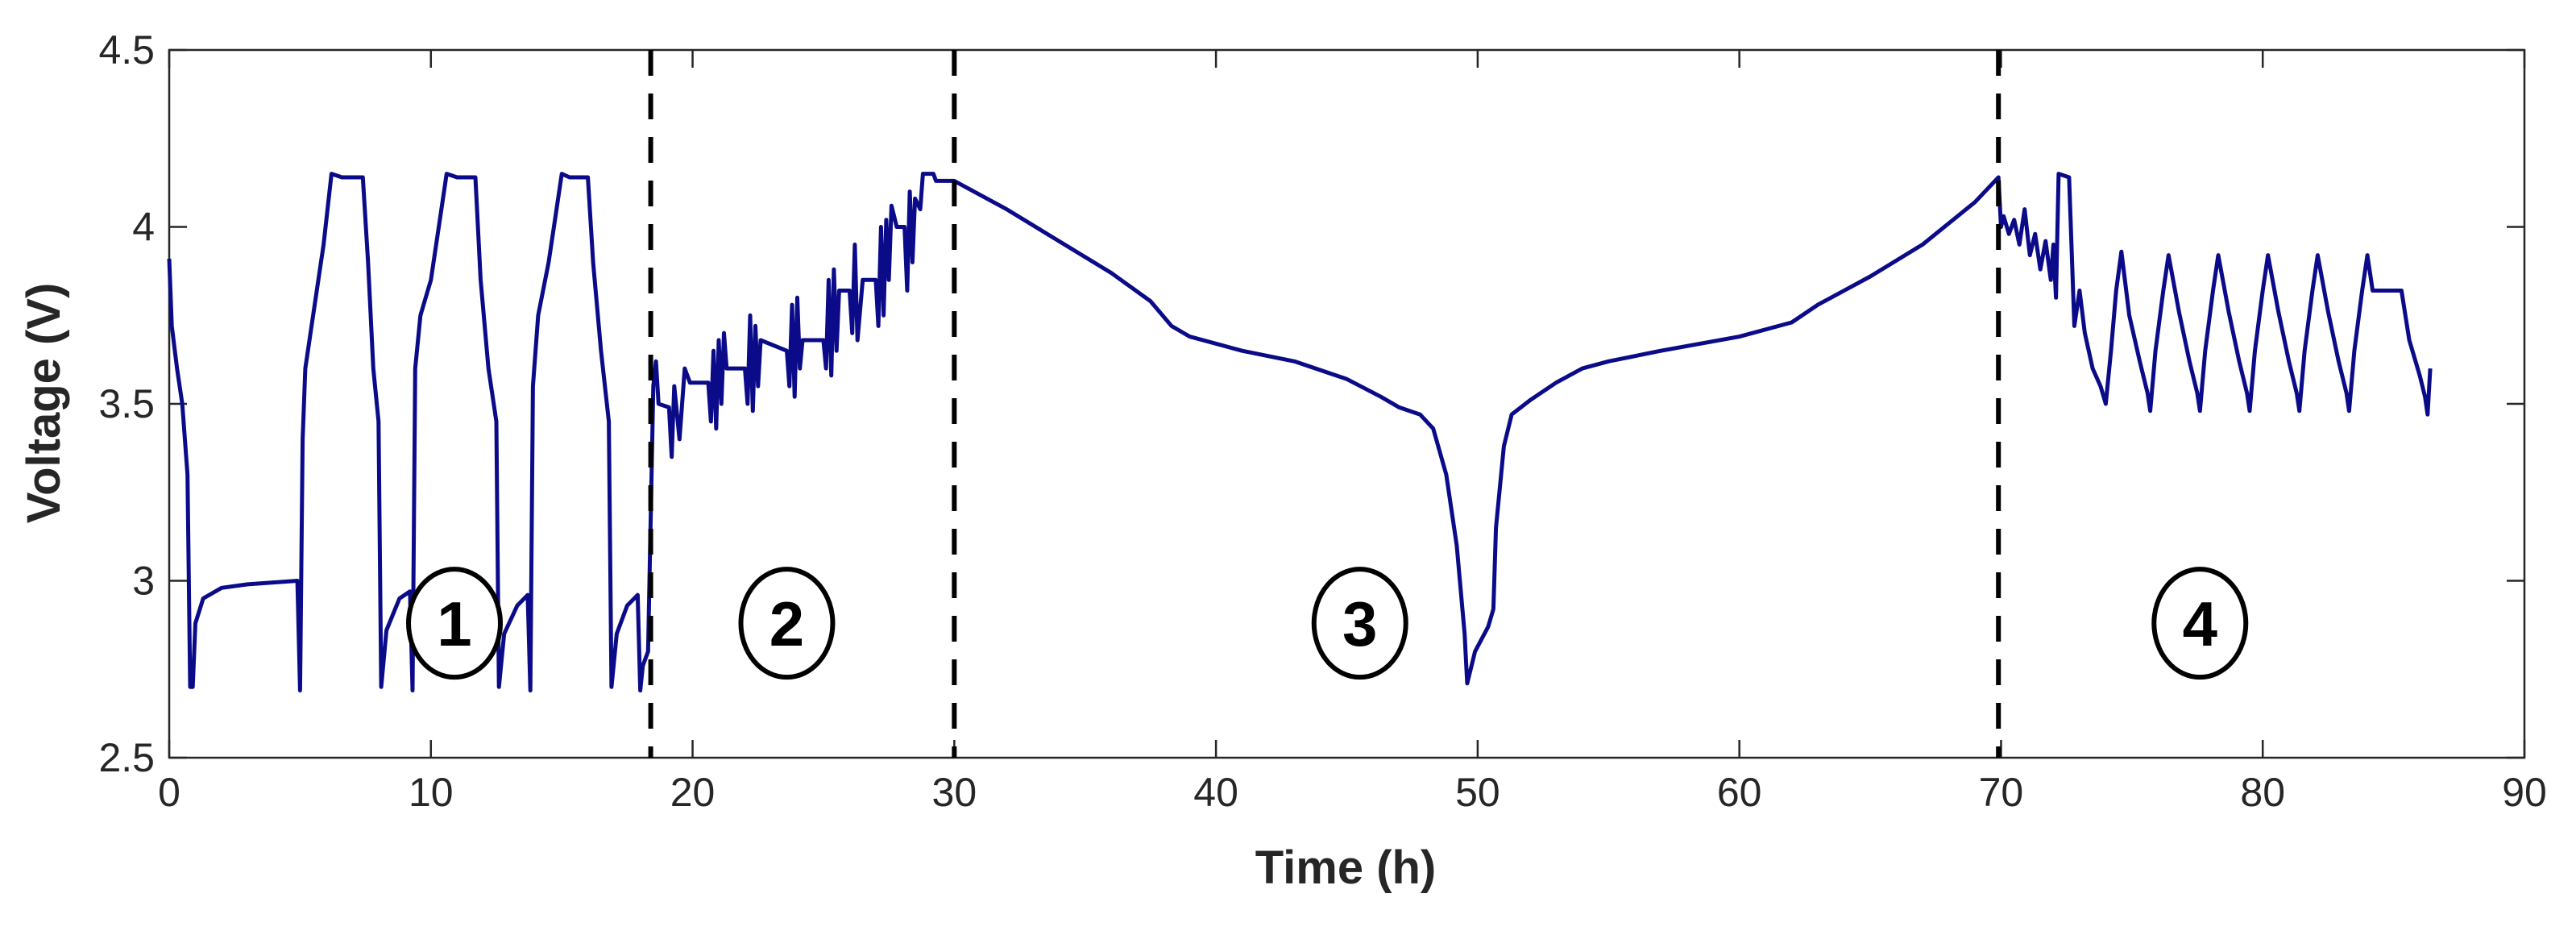 The height and width of the screenshot is (931, 2576). Describe the element at coordinates (44, 403) in the screenshot. I see `y-axis-label: Voltage (V)` at that location.